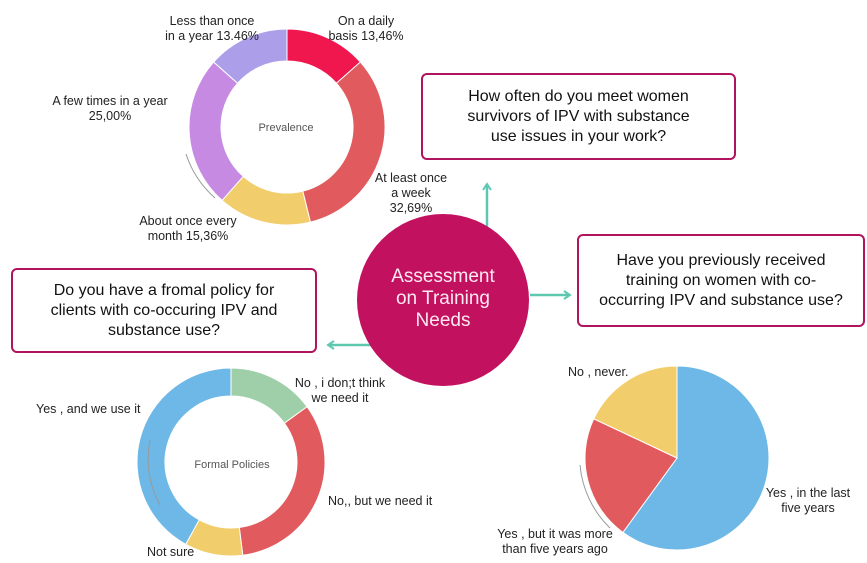 The width and height of the screenshot is (867, 563). Describe the element at coordinates (808, 508) in the screenshot. I see `training-label-last-five-line2: five years` at that location.